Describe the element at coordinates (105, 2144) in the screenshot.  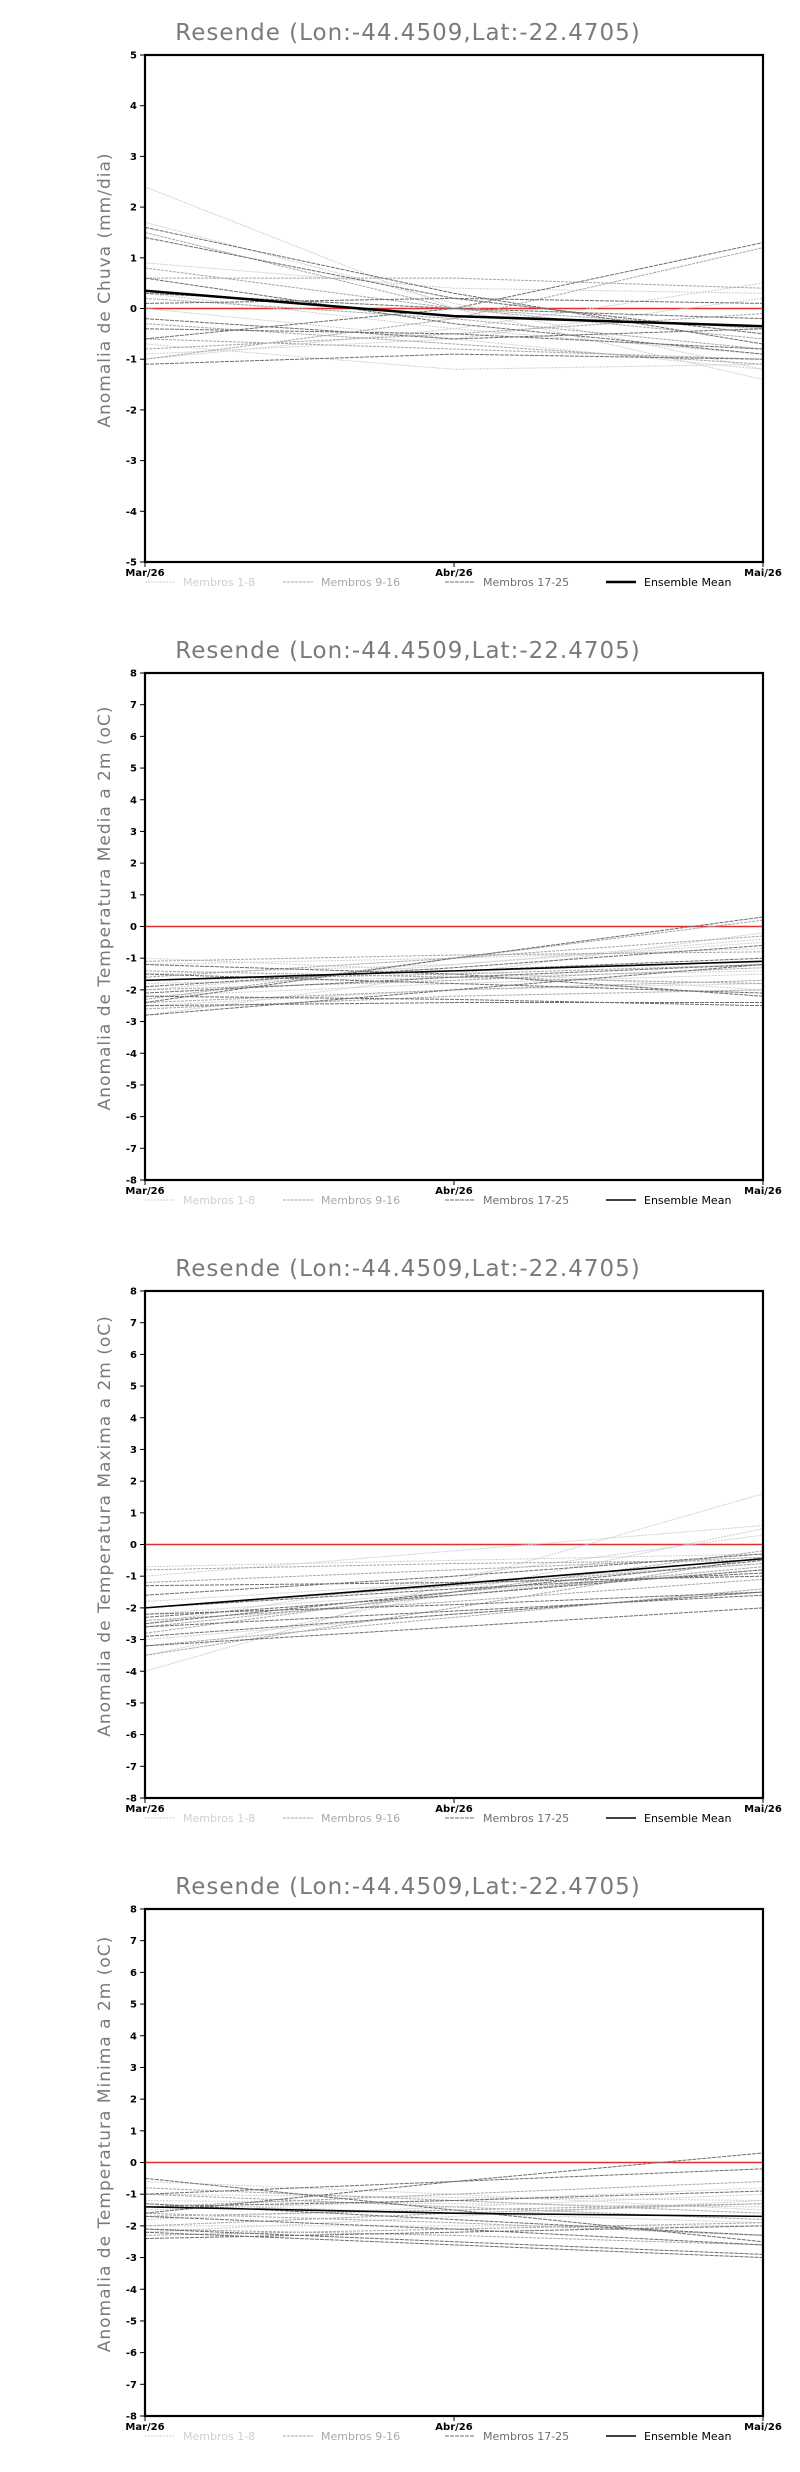
I see `y-axis-label: Anomalia de Temperatura Minima a 2m (oC)` at that location.